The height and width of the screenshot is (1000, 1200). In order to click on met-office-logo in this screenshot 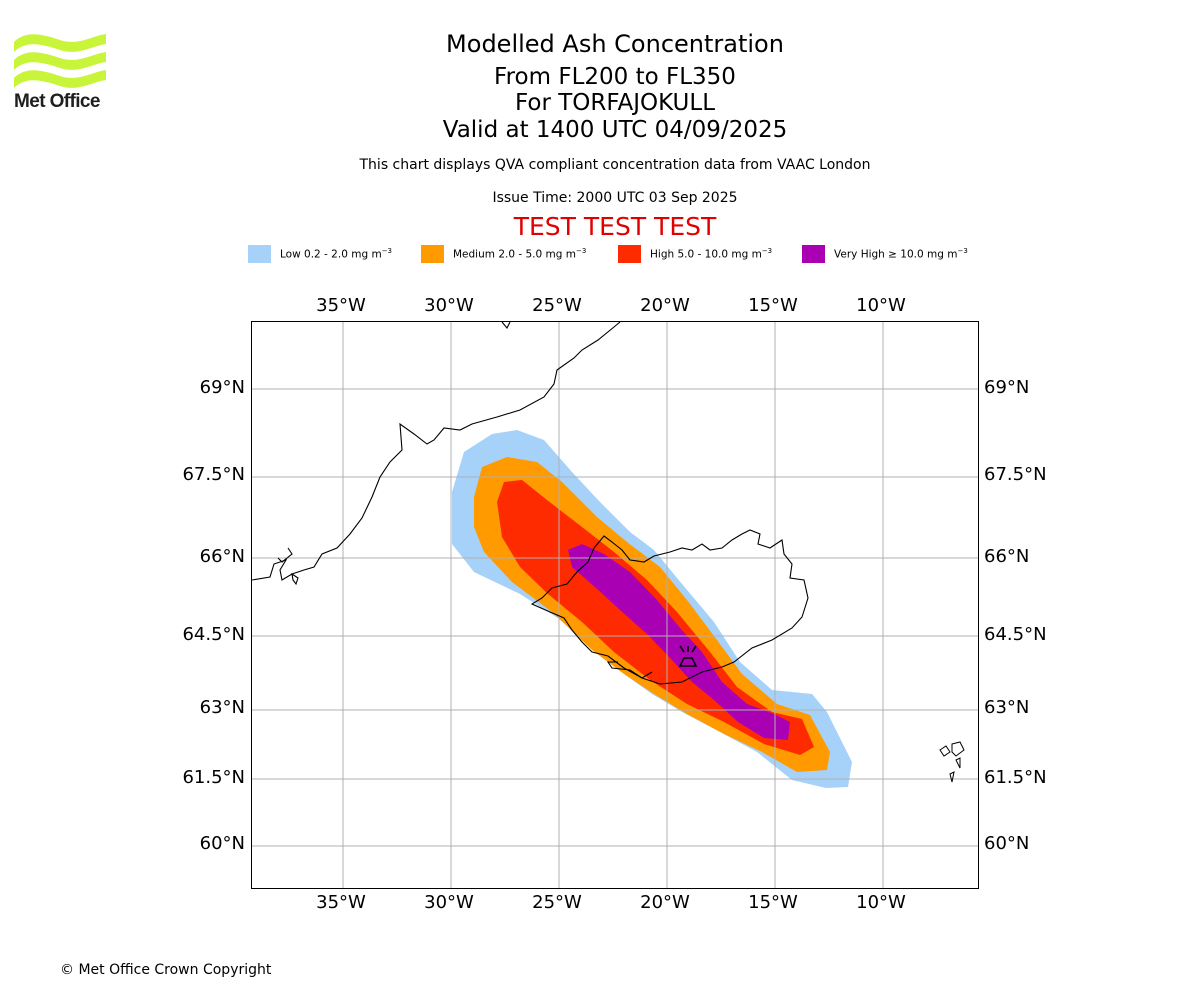, I will do `click(60, 61)`.